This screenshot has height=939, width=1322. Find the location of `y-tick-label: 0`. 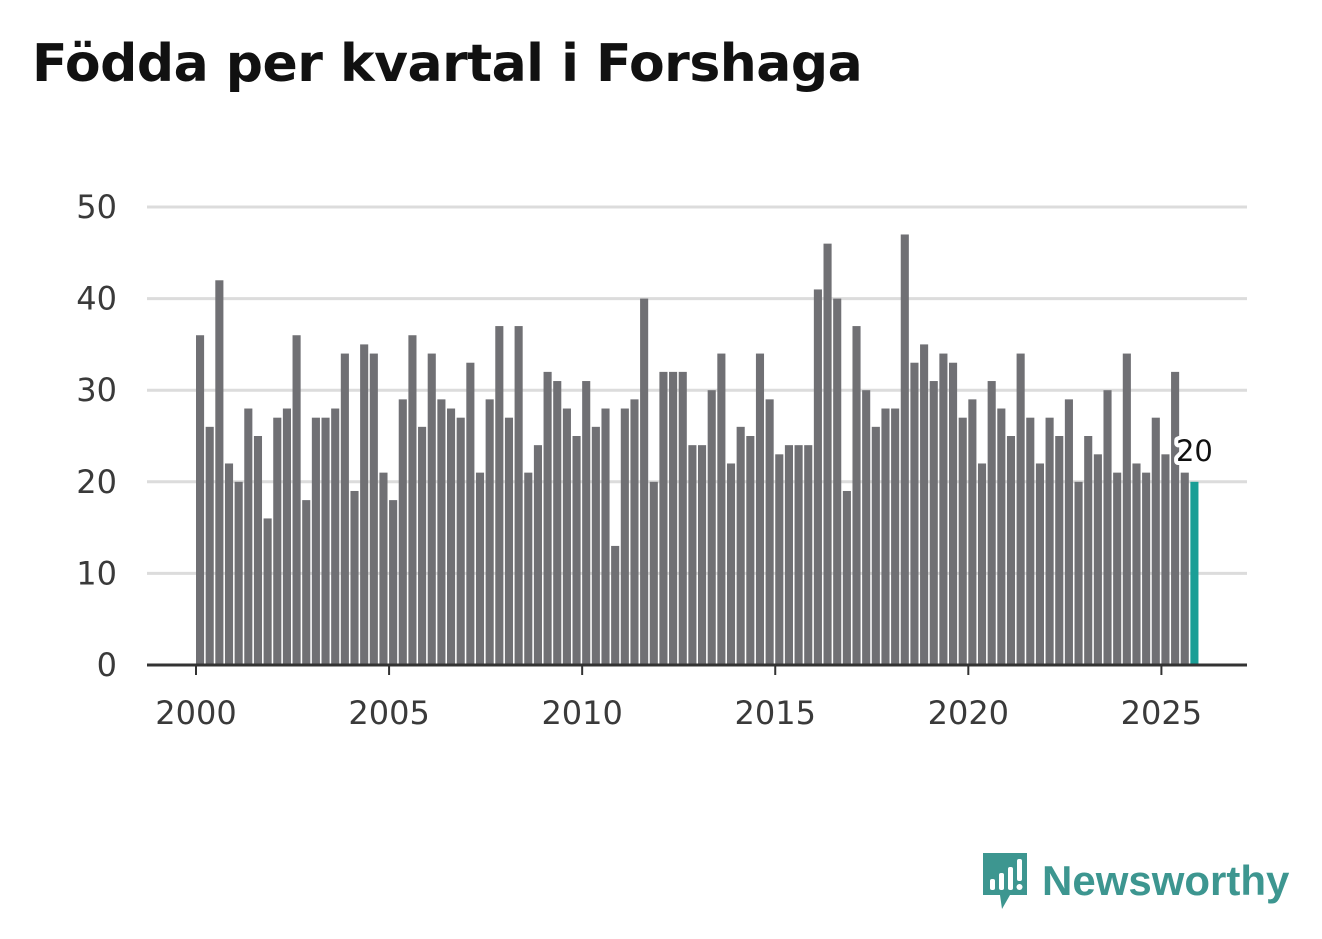

y-tick-label: 0 is located at coordinates (107, 665).